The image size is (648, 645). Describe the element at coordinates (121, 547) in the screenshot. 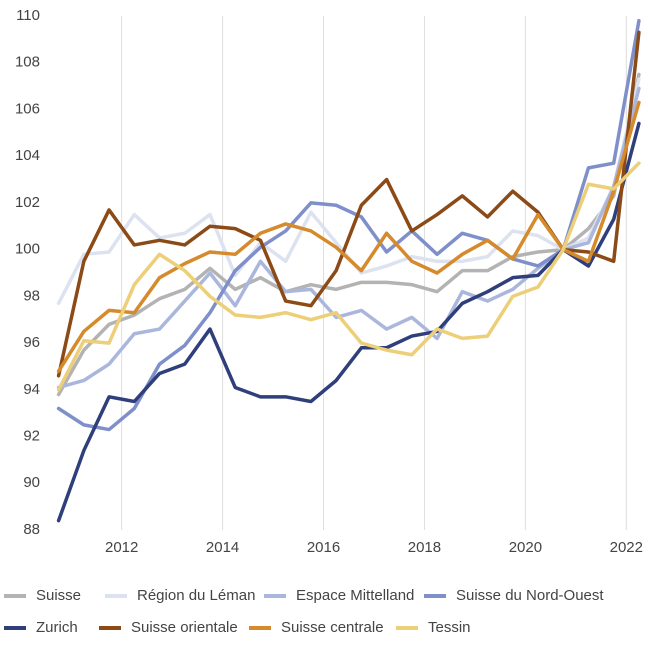

I see `x-tick-label: 2012` at that location.